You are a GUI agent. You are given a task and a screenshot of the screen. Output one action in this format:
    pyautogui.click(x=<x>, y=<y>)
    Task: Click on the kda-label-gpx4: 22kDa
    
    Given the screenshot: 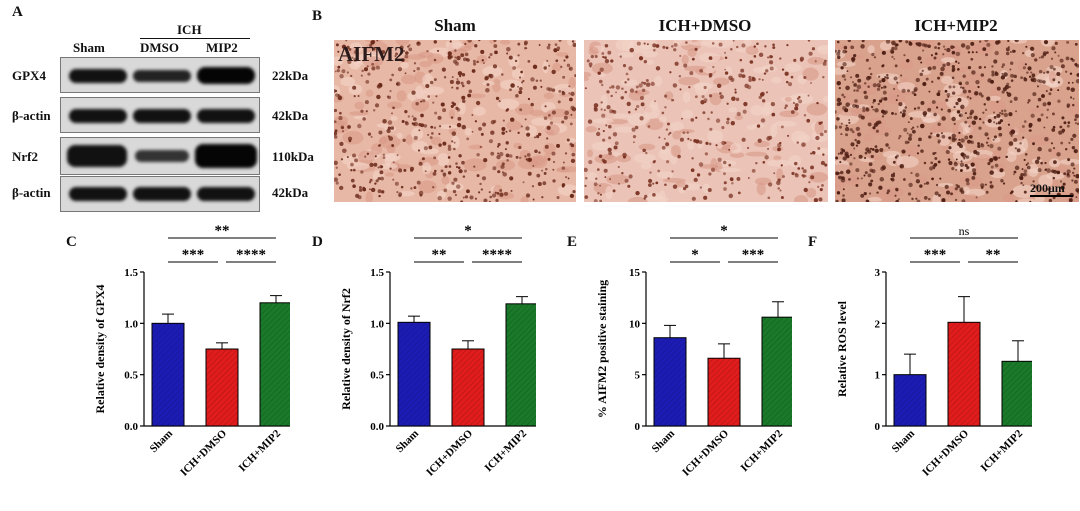 What is the action you would take?
    pyautogui.click(x=290, y=75)
    